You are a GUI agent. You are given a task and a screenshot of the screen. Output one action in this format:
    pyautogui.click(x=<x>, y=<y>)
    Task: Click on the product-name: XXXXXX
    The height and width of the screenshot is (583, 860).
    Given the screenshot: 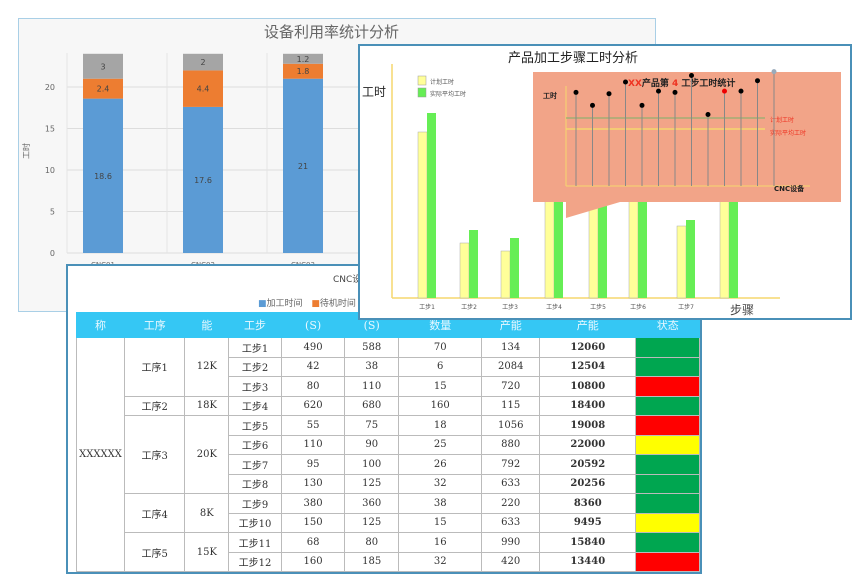 What is the action you would take?
    pyautogui.click(x=100, y=454)
    